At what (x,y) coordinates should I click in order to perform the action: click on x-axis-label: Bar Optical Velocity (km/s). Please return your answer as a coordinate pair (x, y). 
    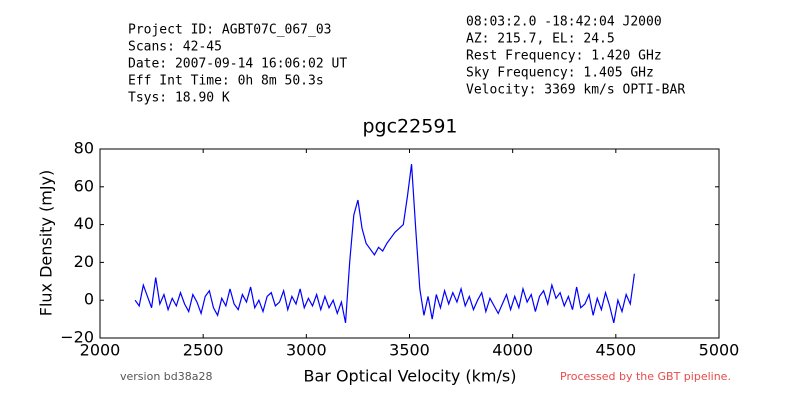
    Looking at the image, I should click on (410, 376).